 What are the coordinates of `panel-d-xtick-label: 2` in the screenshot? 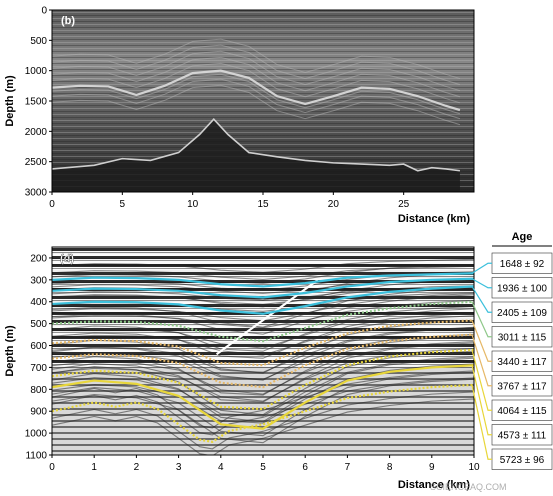 It's located at (137, 467).